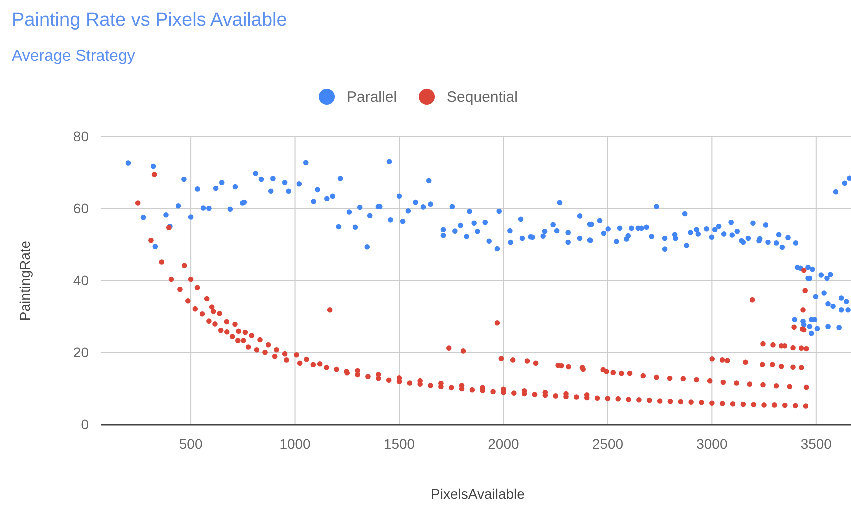 This screenshot has width=851, height=506. Describe the element at coordinates (81, 280) in the screenshot. I see `y-tick-label: 40` at that location.